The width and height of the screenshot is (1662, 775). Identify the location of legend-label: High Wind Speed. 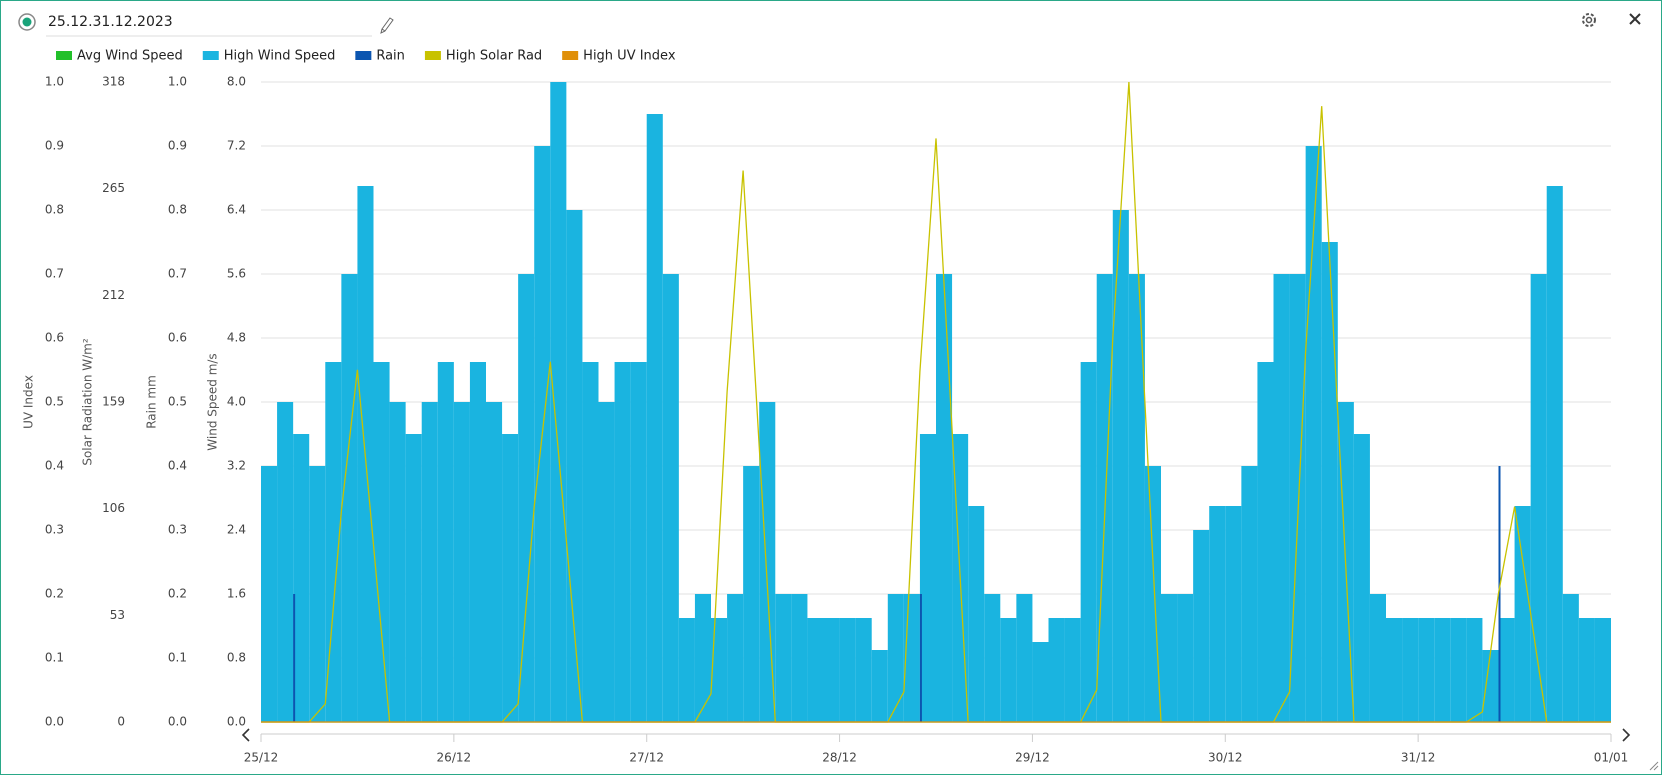
(280, 56).